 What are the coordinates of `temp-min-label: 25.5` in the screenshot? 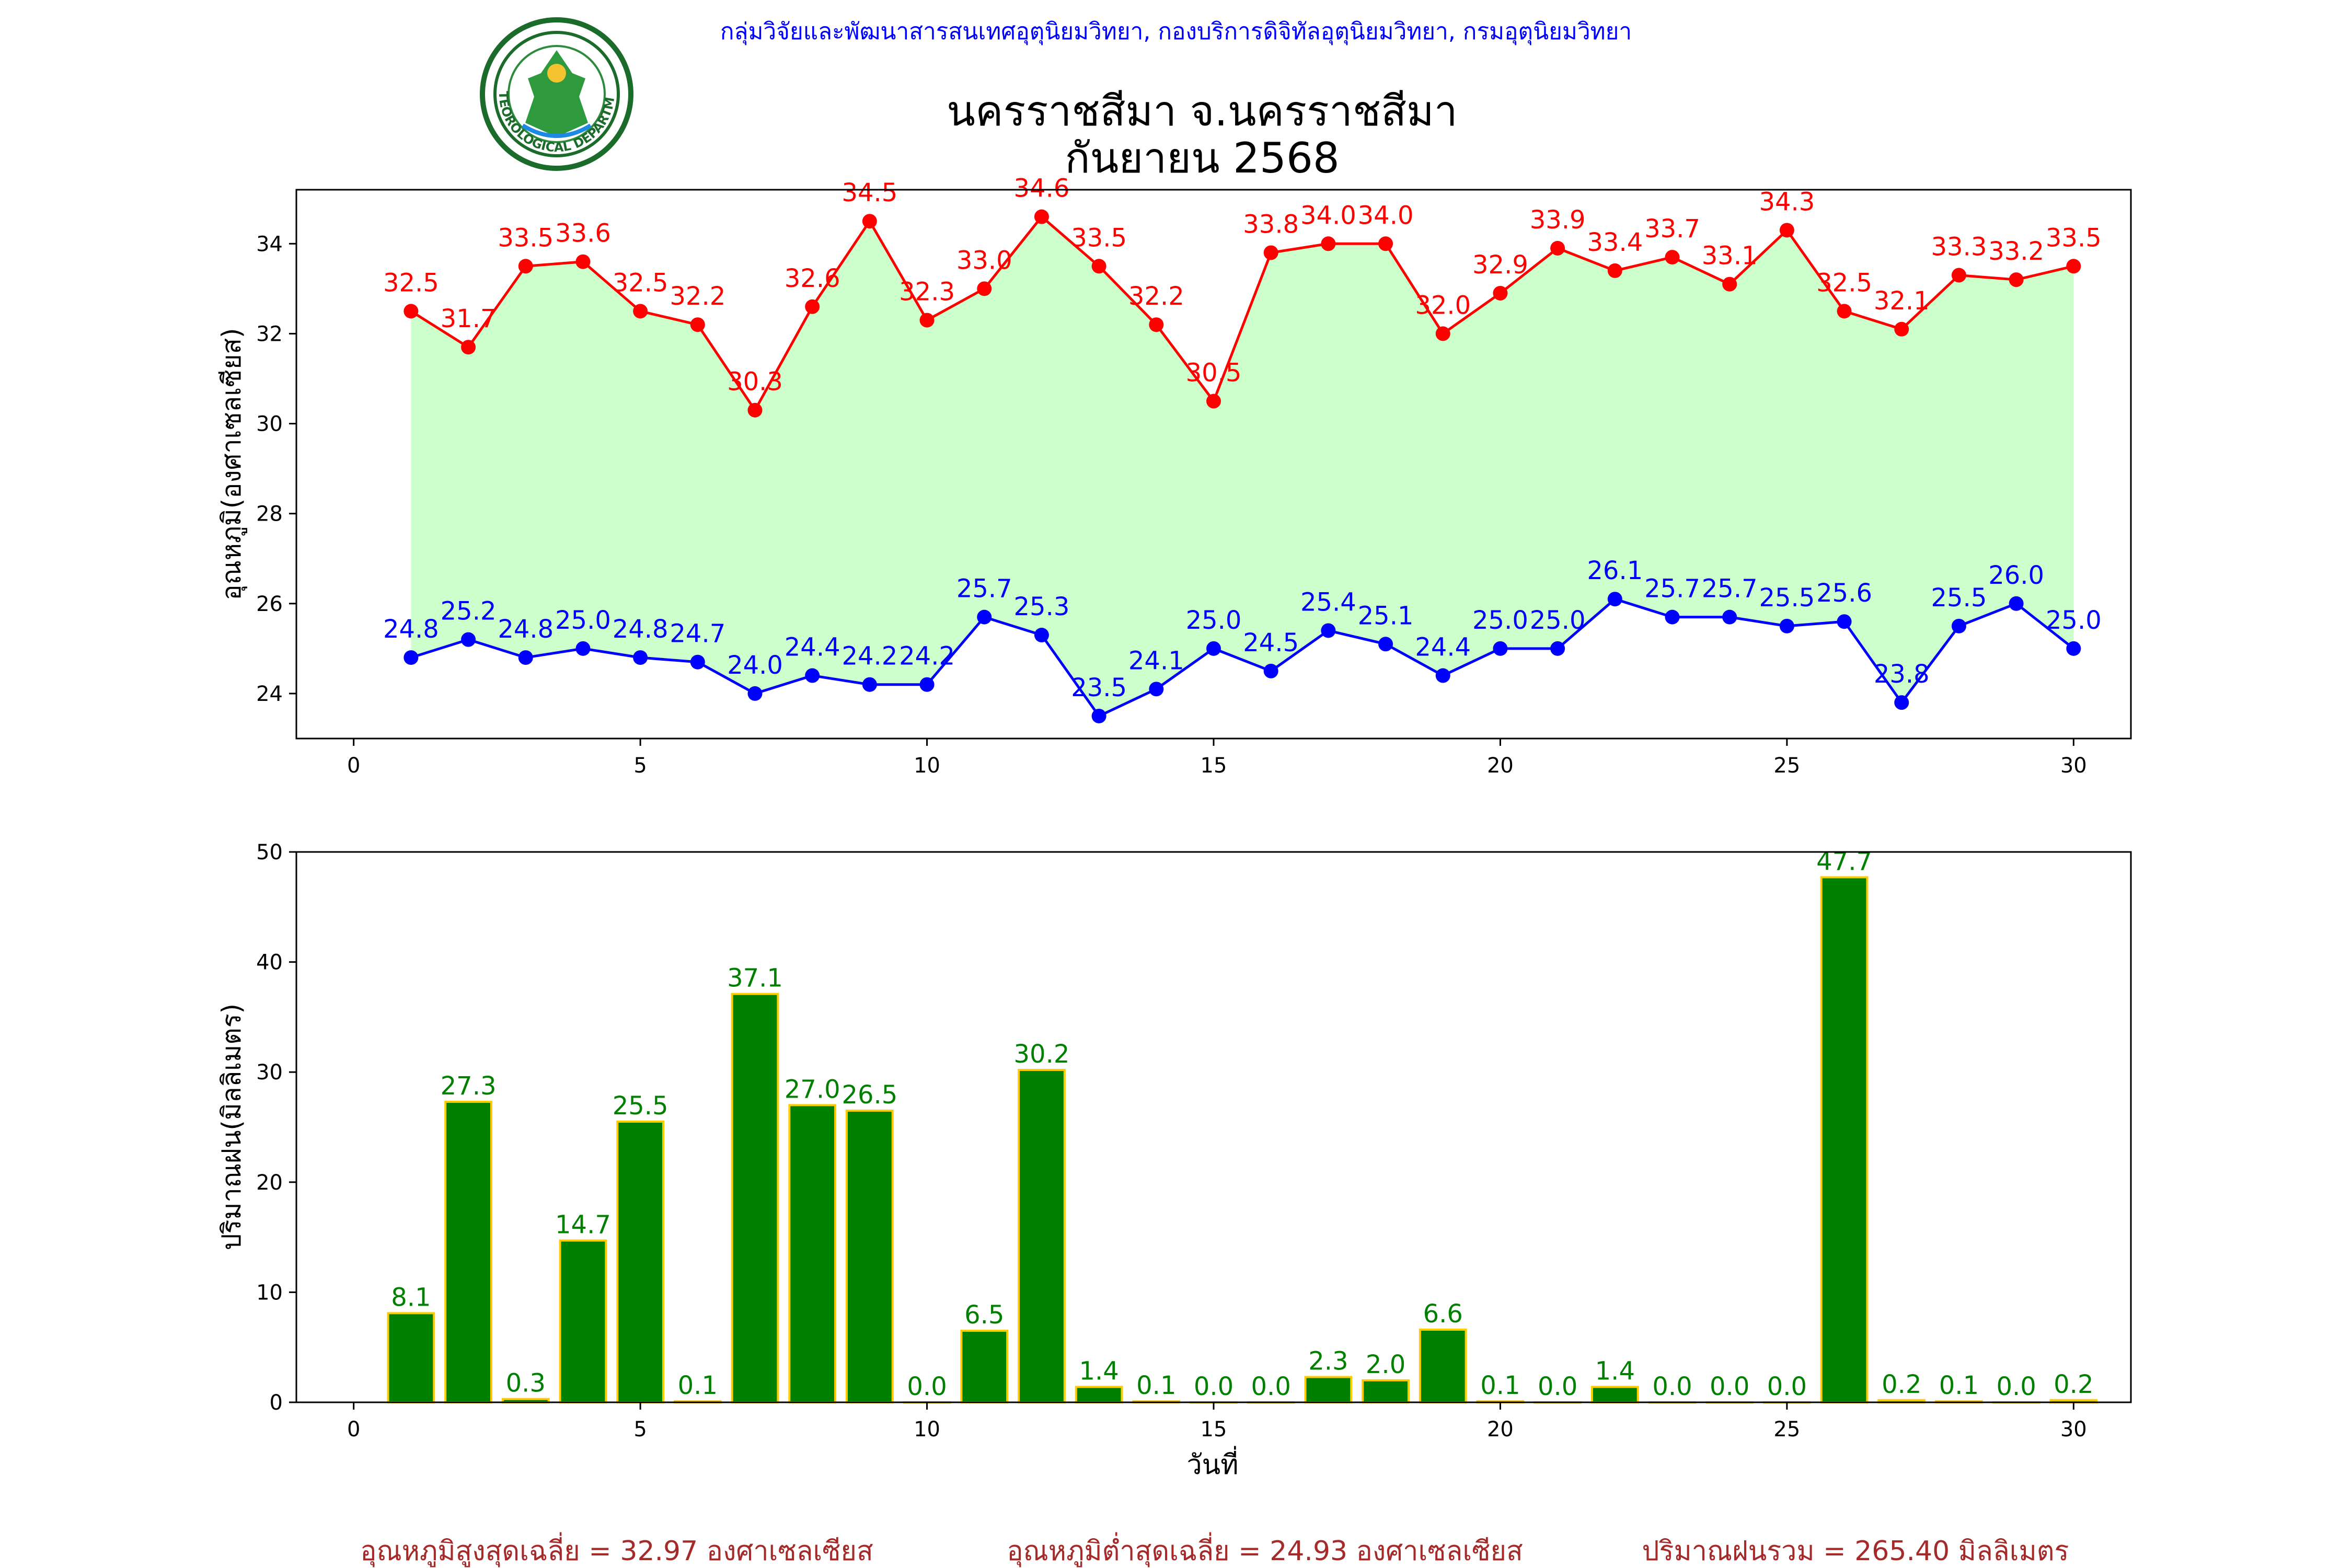 It's located at (1959, 598).